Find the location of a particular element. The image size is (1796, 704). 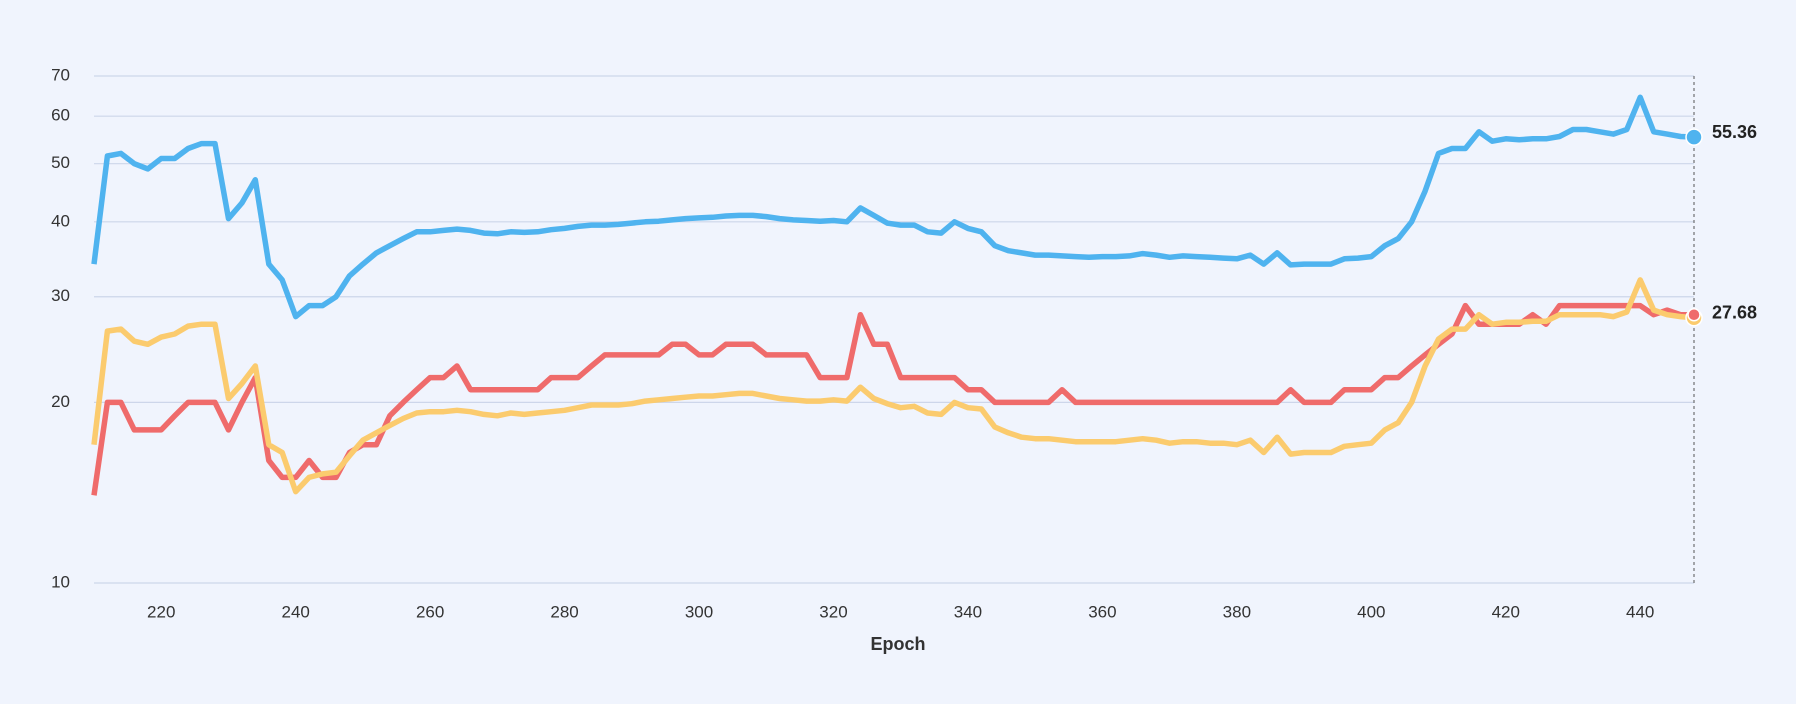

x-tick-label: 300 is located at coordinates (699, 611).